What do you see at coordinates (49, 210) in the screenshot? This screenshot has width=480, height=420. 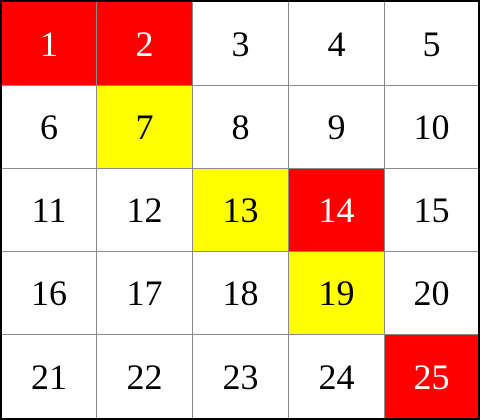 I see `grid-cell-11: 11` at bounding box center [49, 210].